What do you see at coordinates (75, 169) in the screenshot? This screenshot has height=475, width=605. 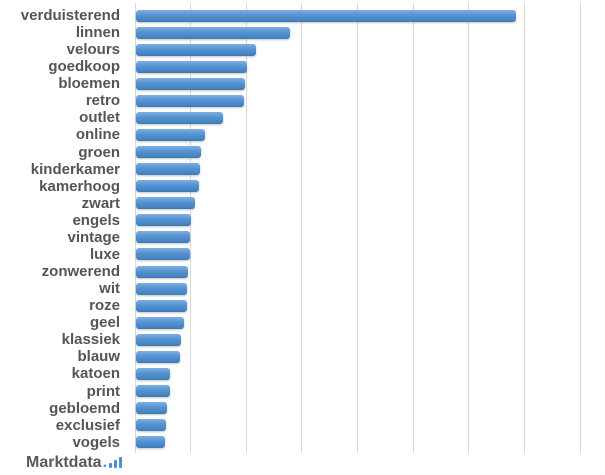 I see `category-label: kinderkamer` at bounding box center [75, 169].